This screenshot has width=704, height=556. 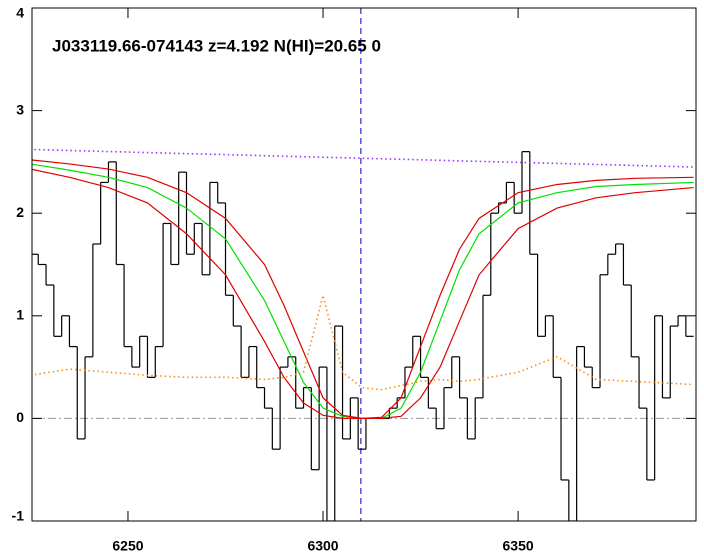 I want to click on y-tick-label: 4, so click(x=20, y=13).